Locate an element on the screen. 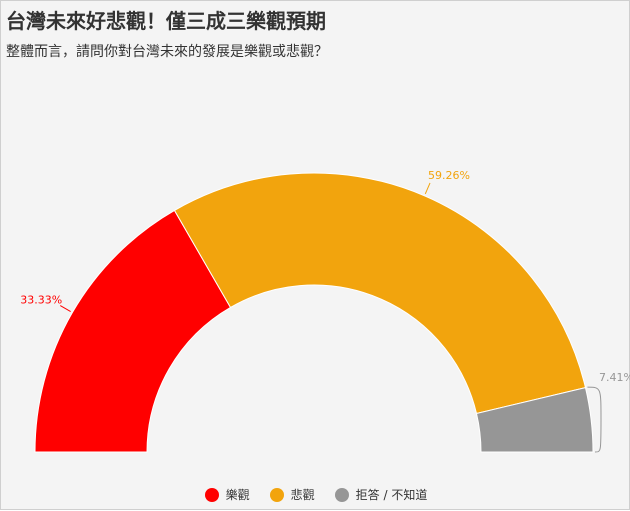 The width and height of the screenshot is (630, 511). chart-title: 台灣未來好悲觀！僅三成三樂觀預期 is located at coordinates (166, 21).